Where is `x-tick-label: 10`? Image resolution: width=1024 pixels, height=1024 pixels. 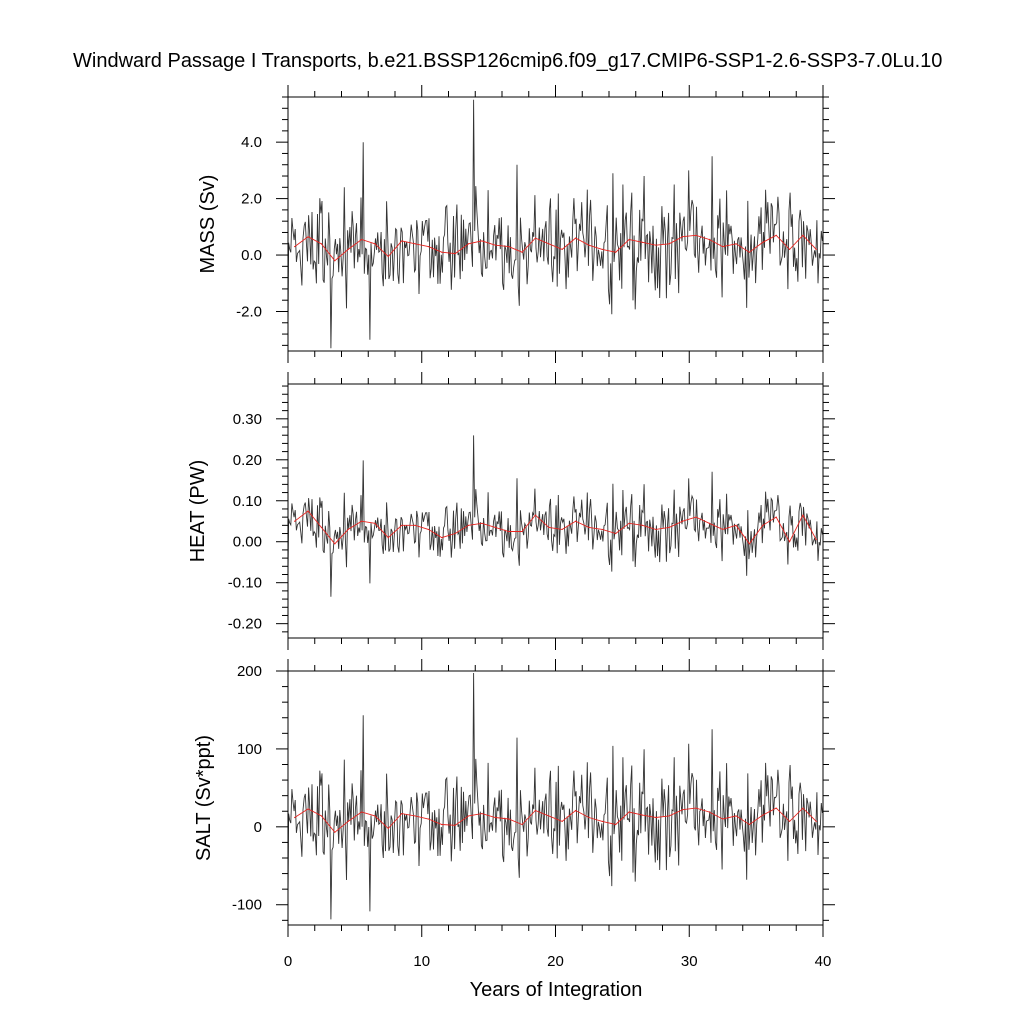
x-tick-label: 10 is located at coordinates (421, 961).